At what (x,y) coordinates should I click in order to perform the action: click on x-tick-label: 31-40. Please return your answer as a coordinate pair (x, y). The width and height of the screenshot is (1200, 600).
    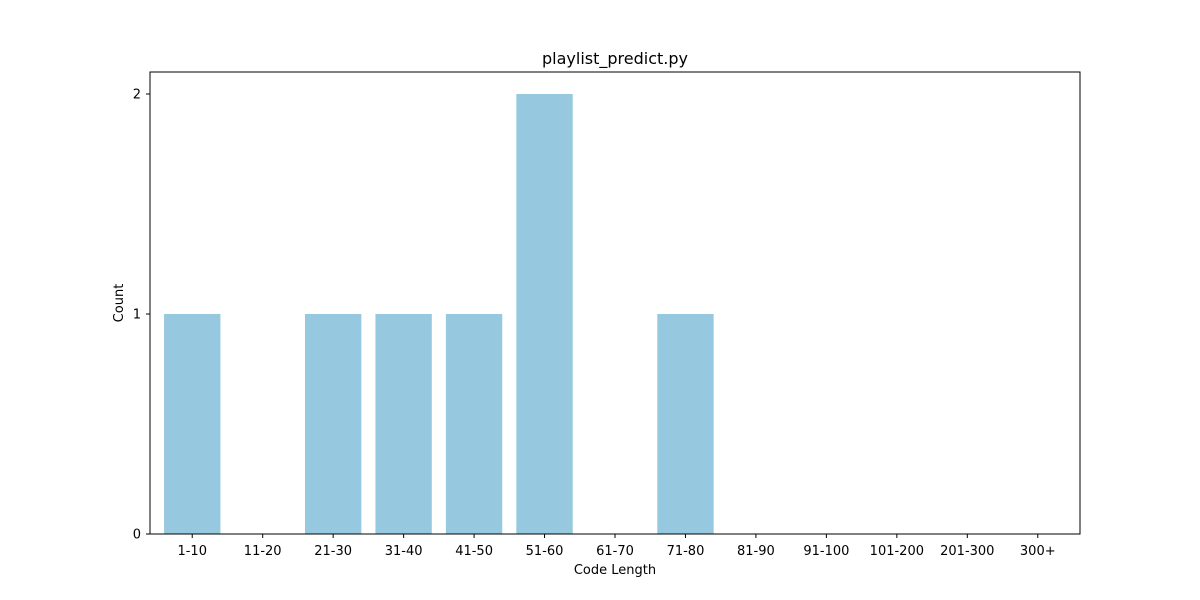
    Looking at the image, I should click on (404, 551).